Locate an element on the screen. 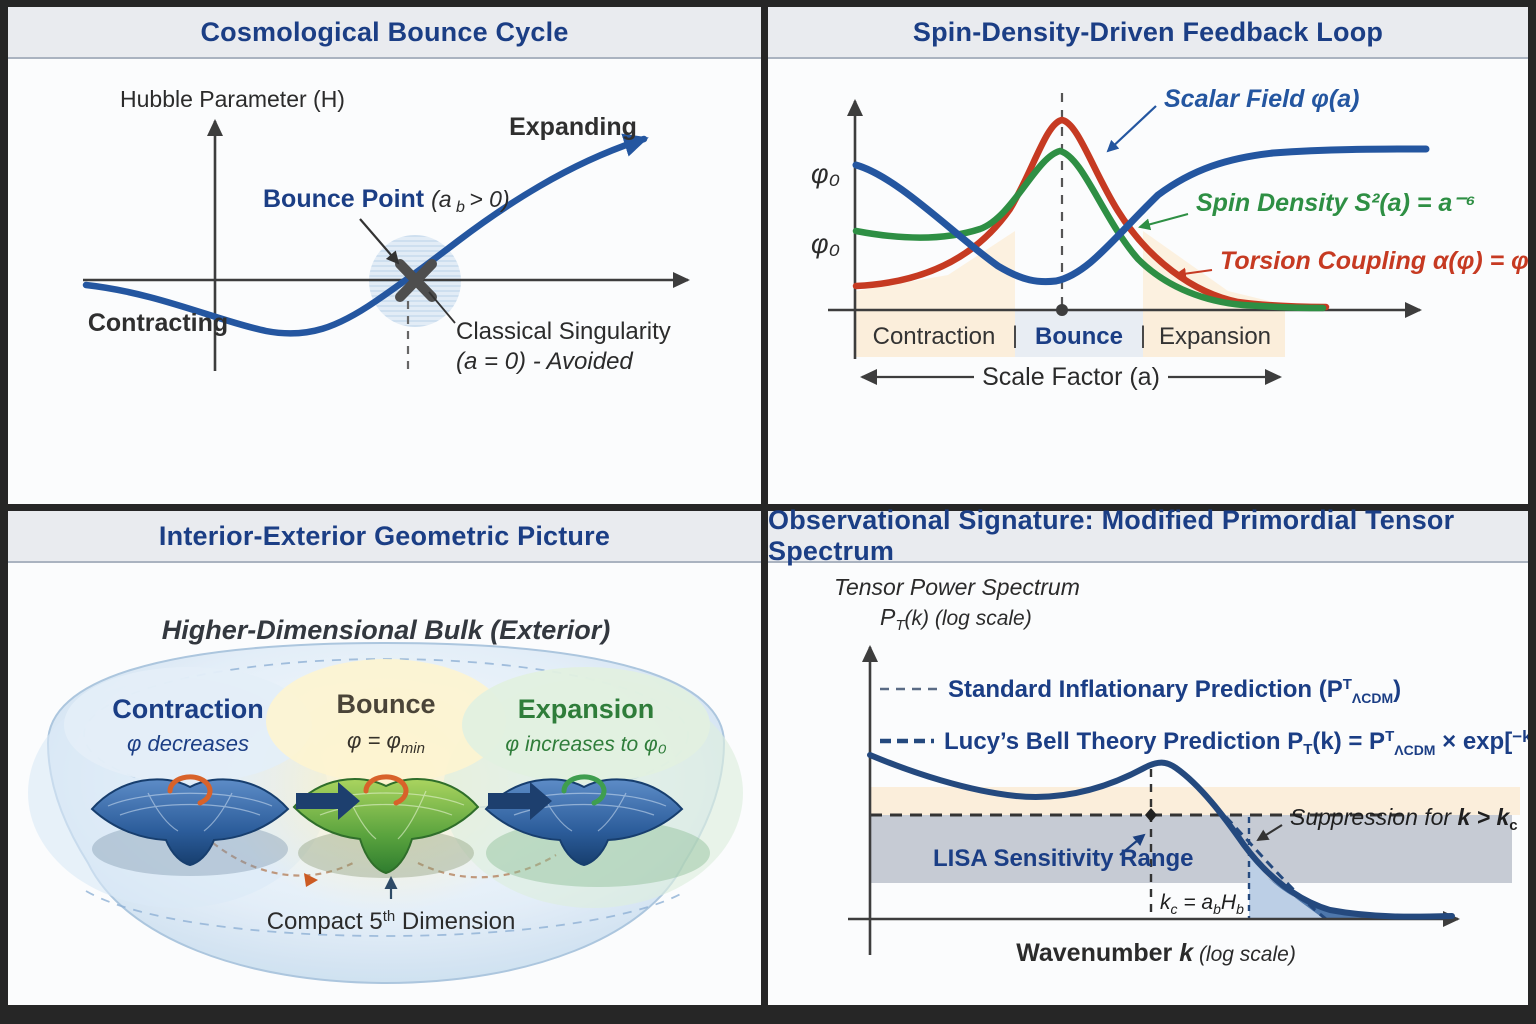 The image size is (1536, 1024). contraction-funnel is located at coordinates (190, 825).